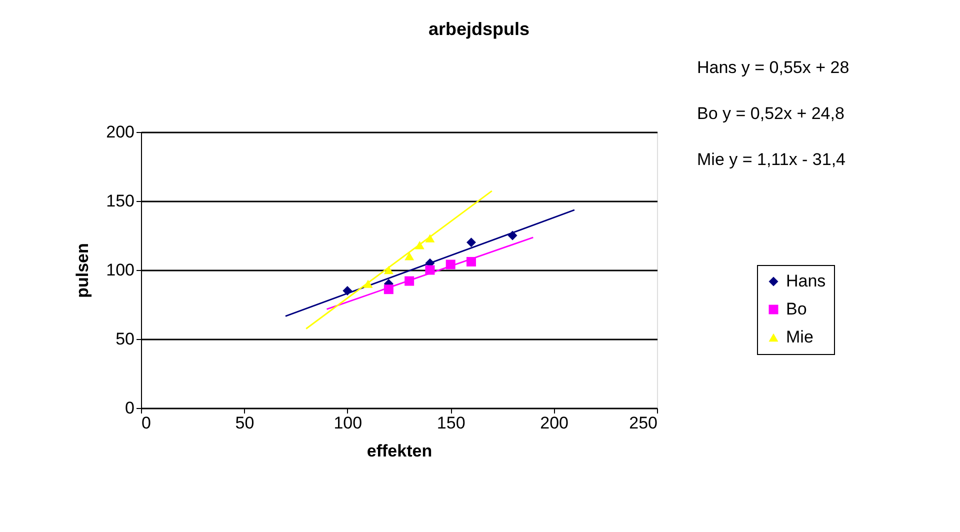 Image resolution: width=960 pixels, height=532 pixels. Describe the element at coordinates (771, 159) in the screenshot. I see `text: Mie y = 1,11x - 31,4` at that location.